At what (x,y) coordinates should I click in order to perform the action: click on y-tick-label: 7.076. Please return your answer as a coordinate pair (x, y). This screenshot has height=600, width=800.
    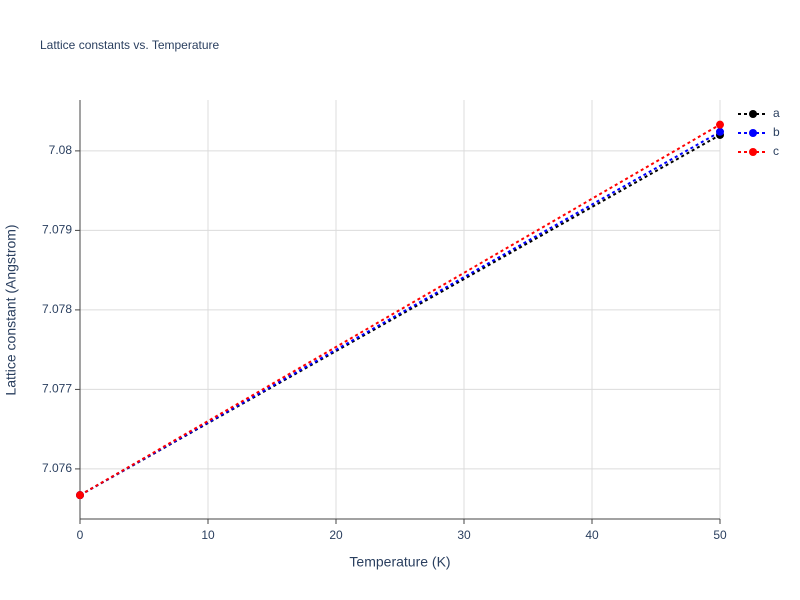
    Looking at the image, I should click on (57, 468).